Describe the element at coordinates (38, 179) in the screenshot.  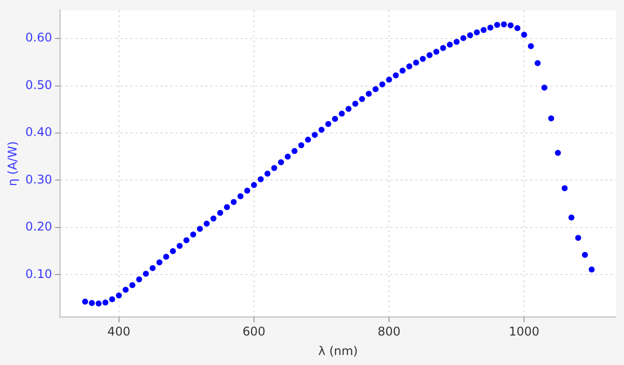
I see `y-tick-label: 0.30` at that location.